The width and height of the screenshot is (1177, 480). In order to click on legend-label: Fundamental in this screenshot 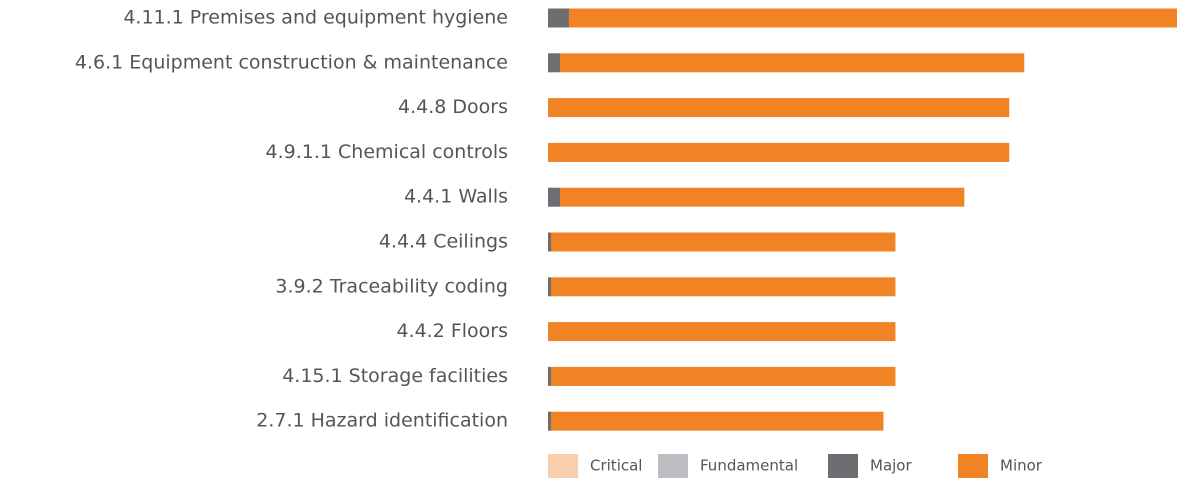, I will do `click(749, 466)`.